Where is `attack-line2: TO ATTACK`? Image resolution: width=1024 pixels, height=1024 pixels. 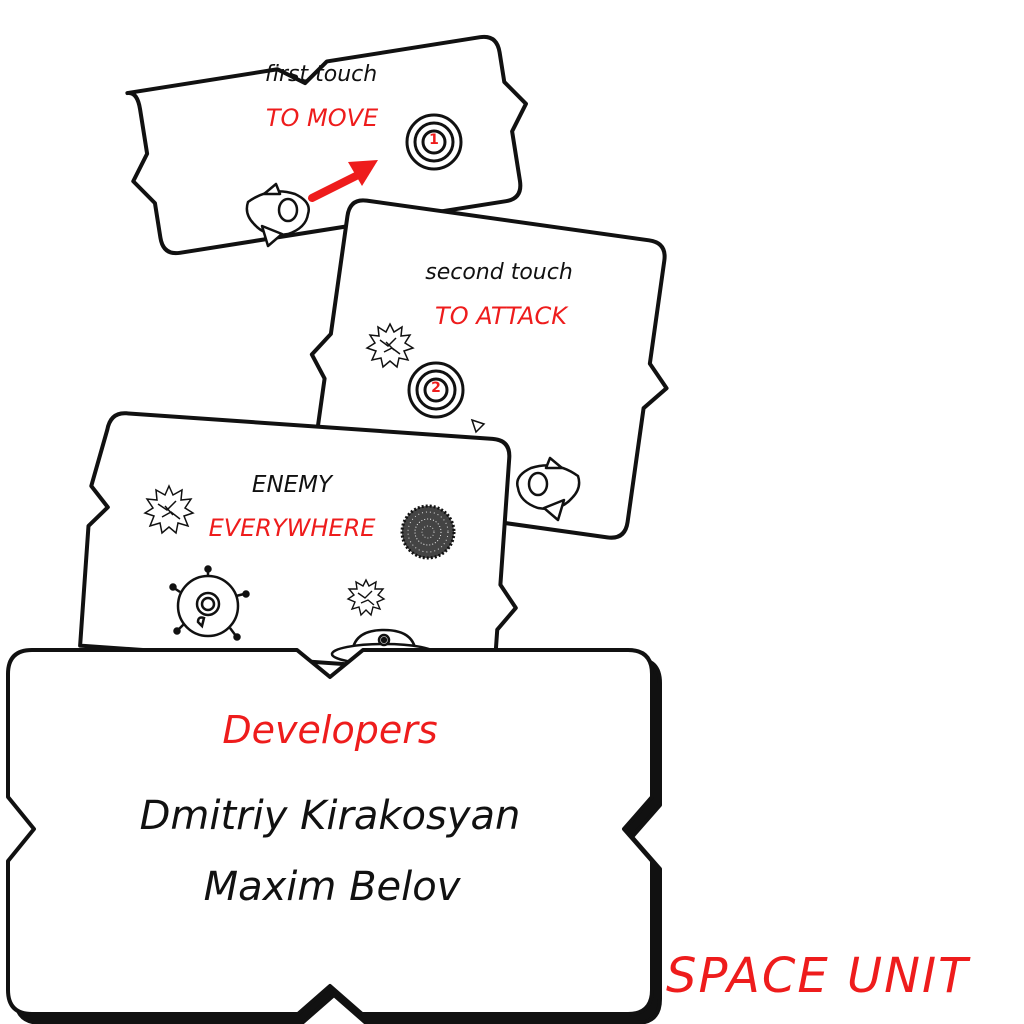
attack-line2: TO ATTACK is located at coordinates (501, 316).